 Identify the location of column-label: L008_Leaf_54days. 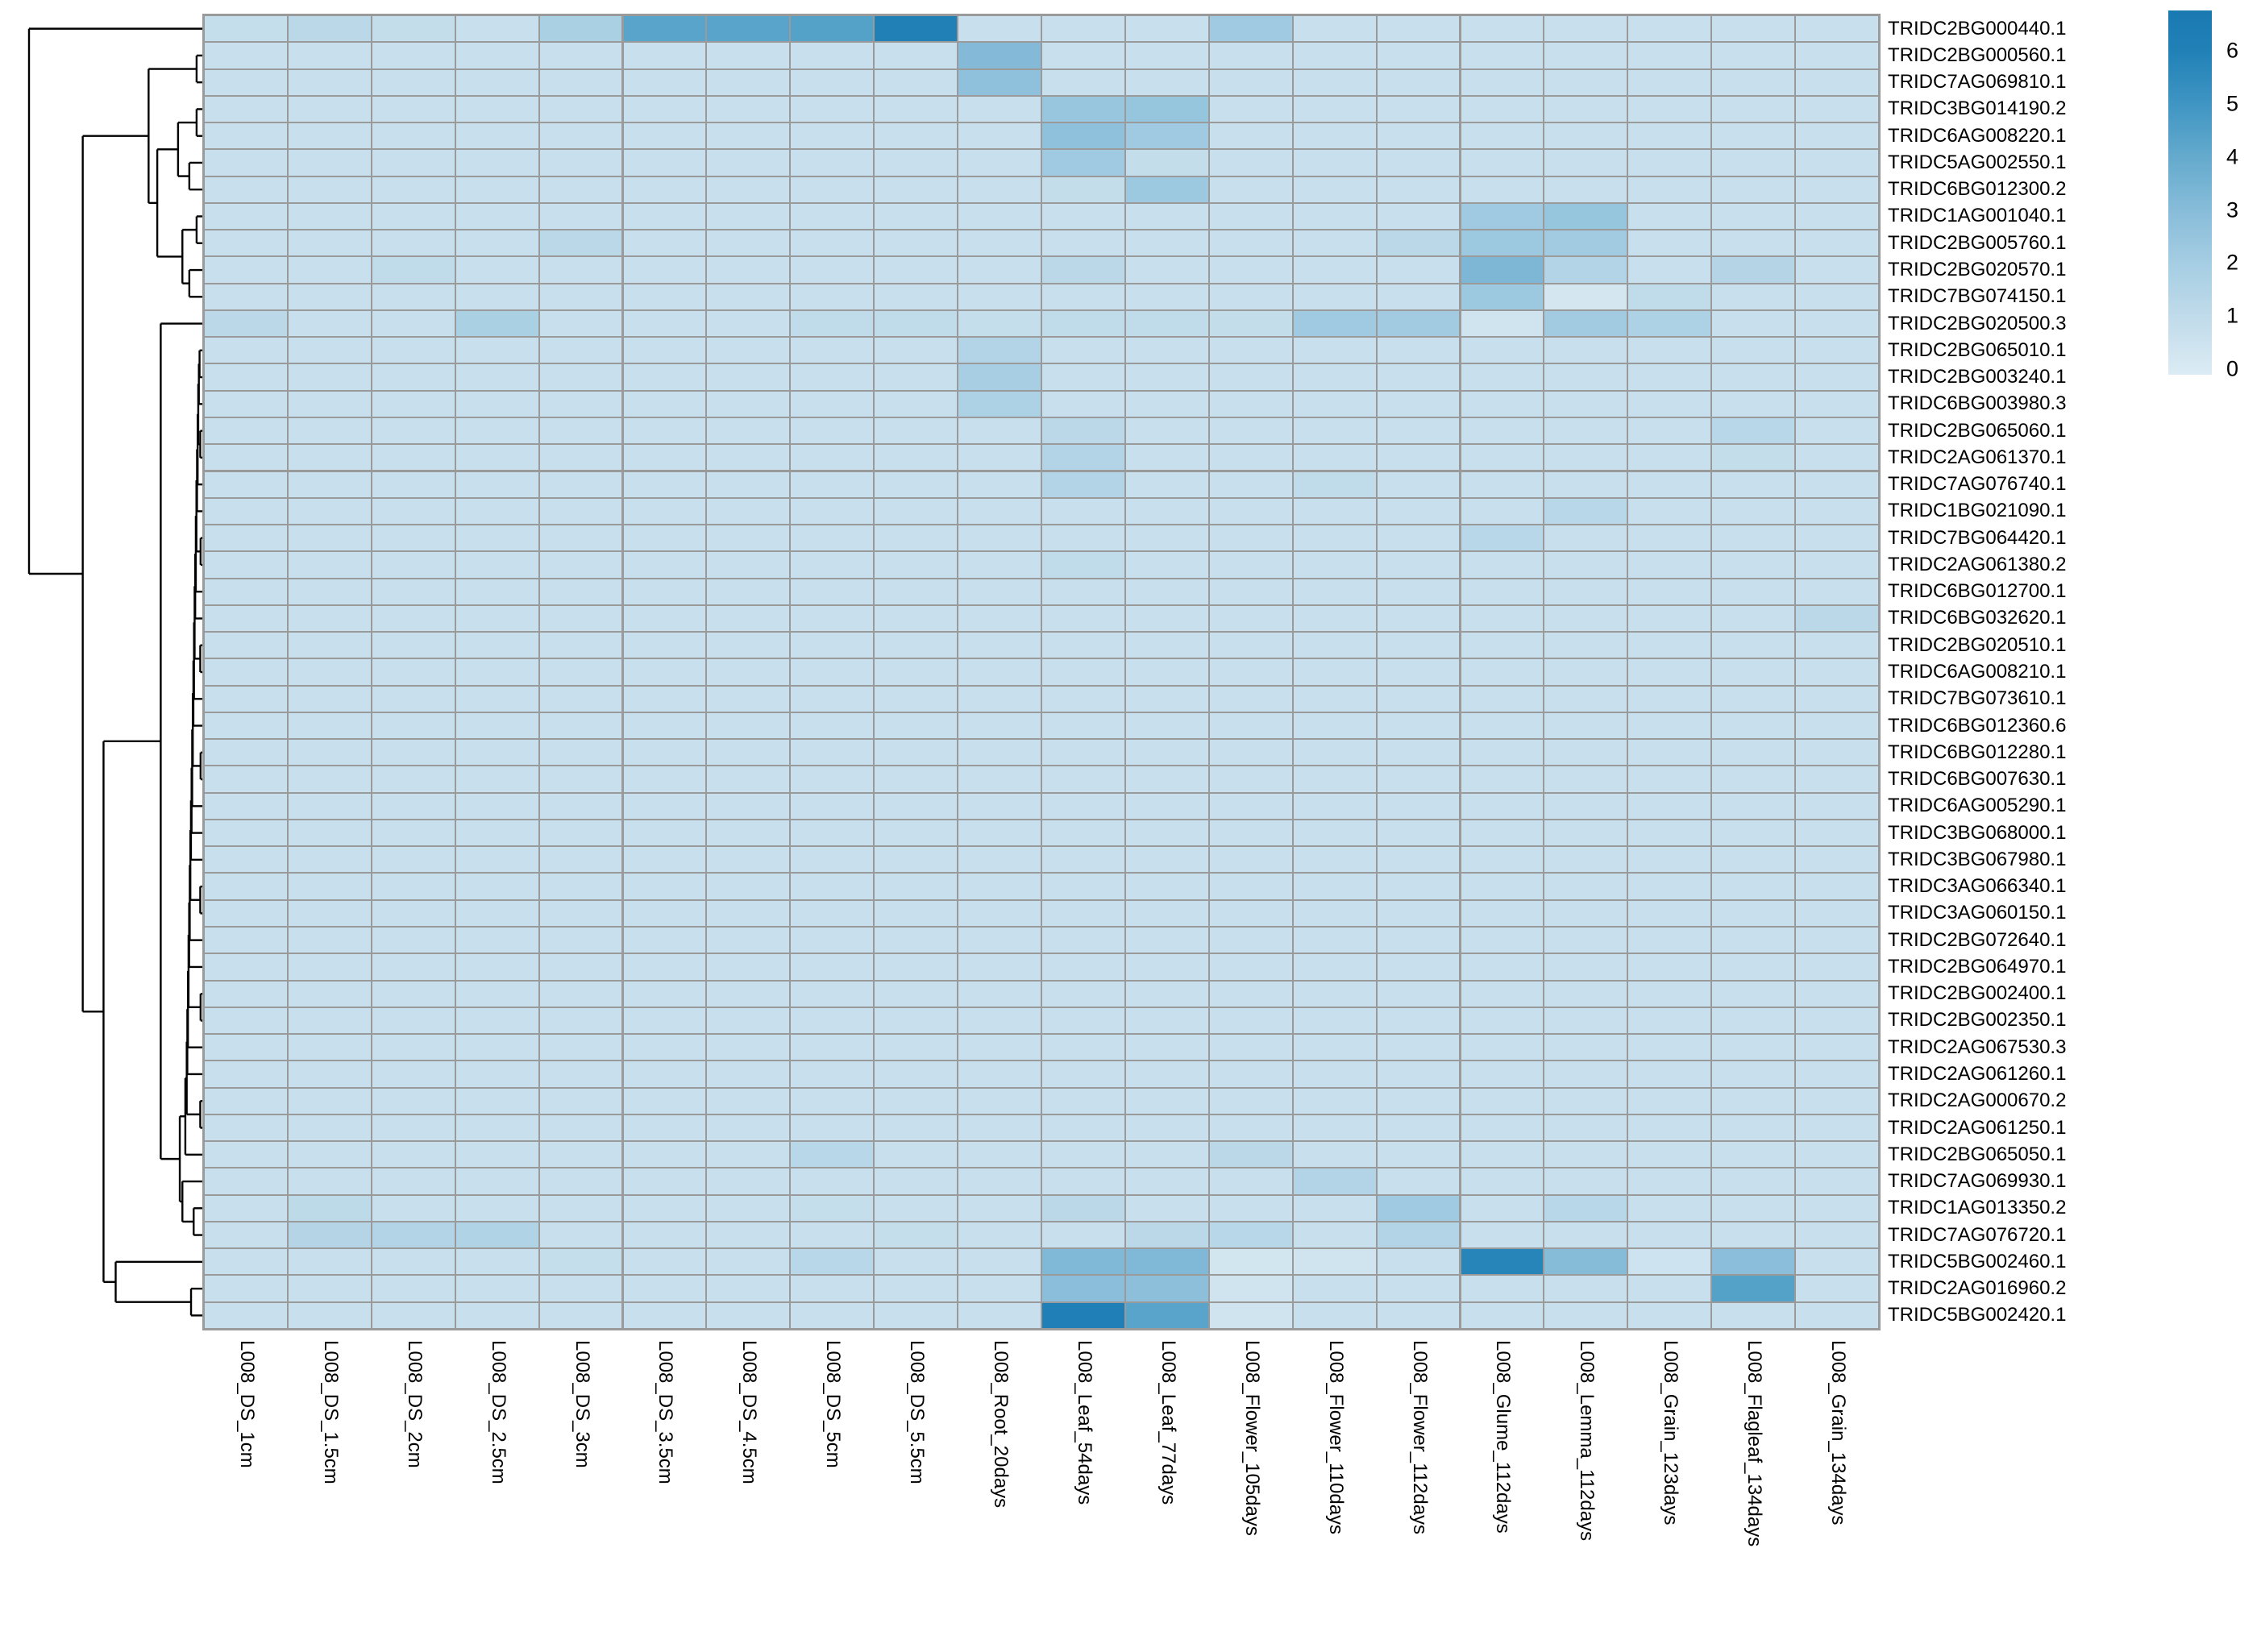
(1084, 1423).